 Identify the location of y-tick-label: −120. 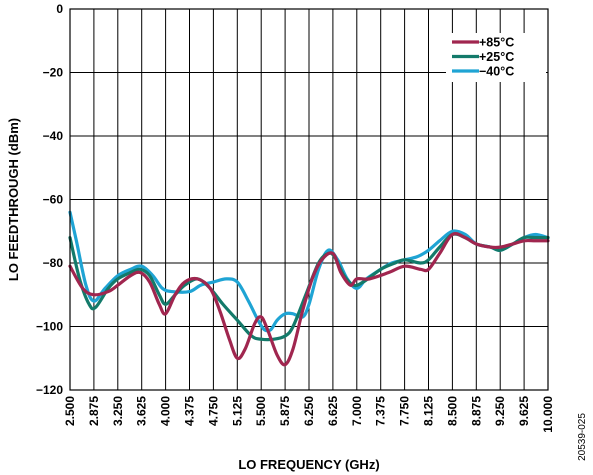
(49, 390).